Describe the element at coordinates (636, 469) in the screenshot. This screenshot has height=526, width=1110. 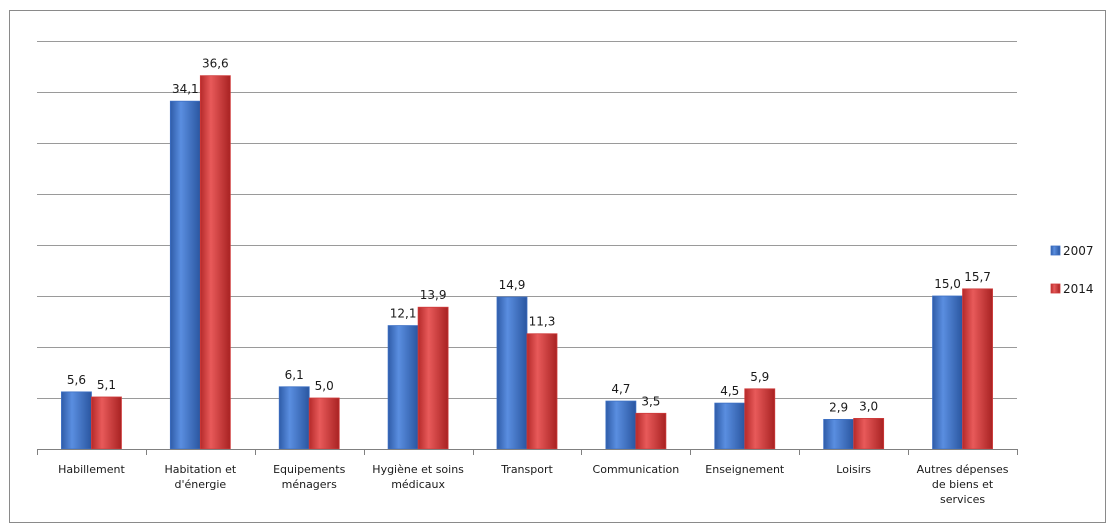
I see `category-label-5-0: Communication` at that location.